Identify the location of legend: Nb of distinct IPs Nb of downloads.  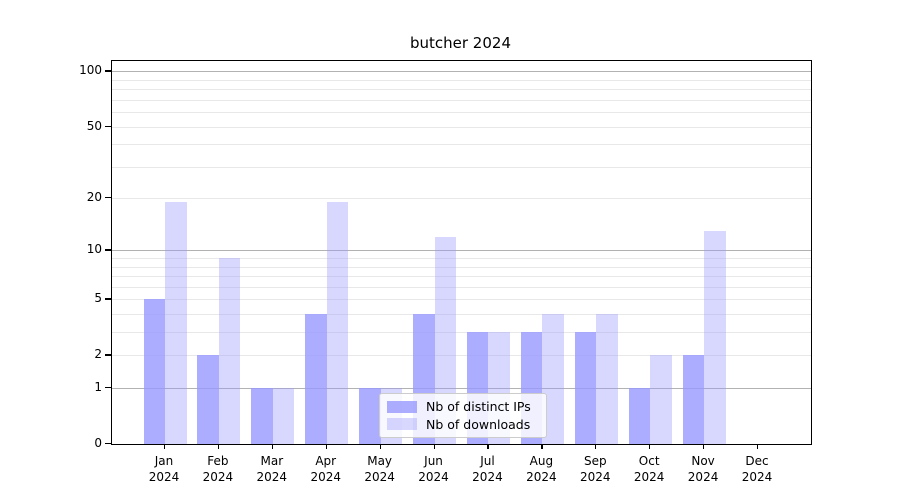
(463, 415).